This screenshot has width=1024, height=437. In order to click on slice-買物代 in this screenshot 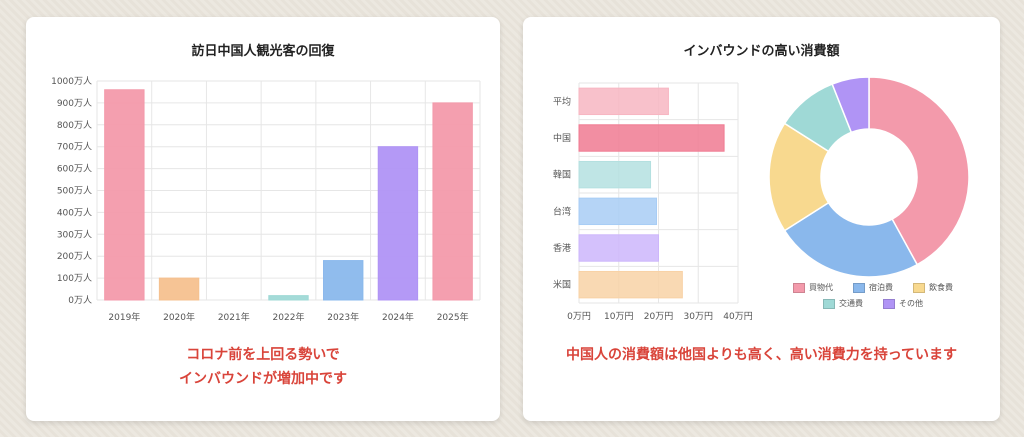, I will do `click(919, 171)`.